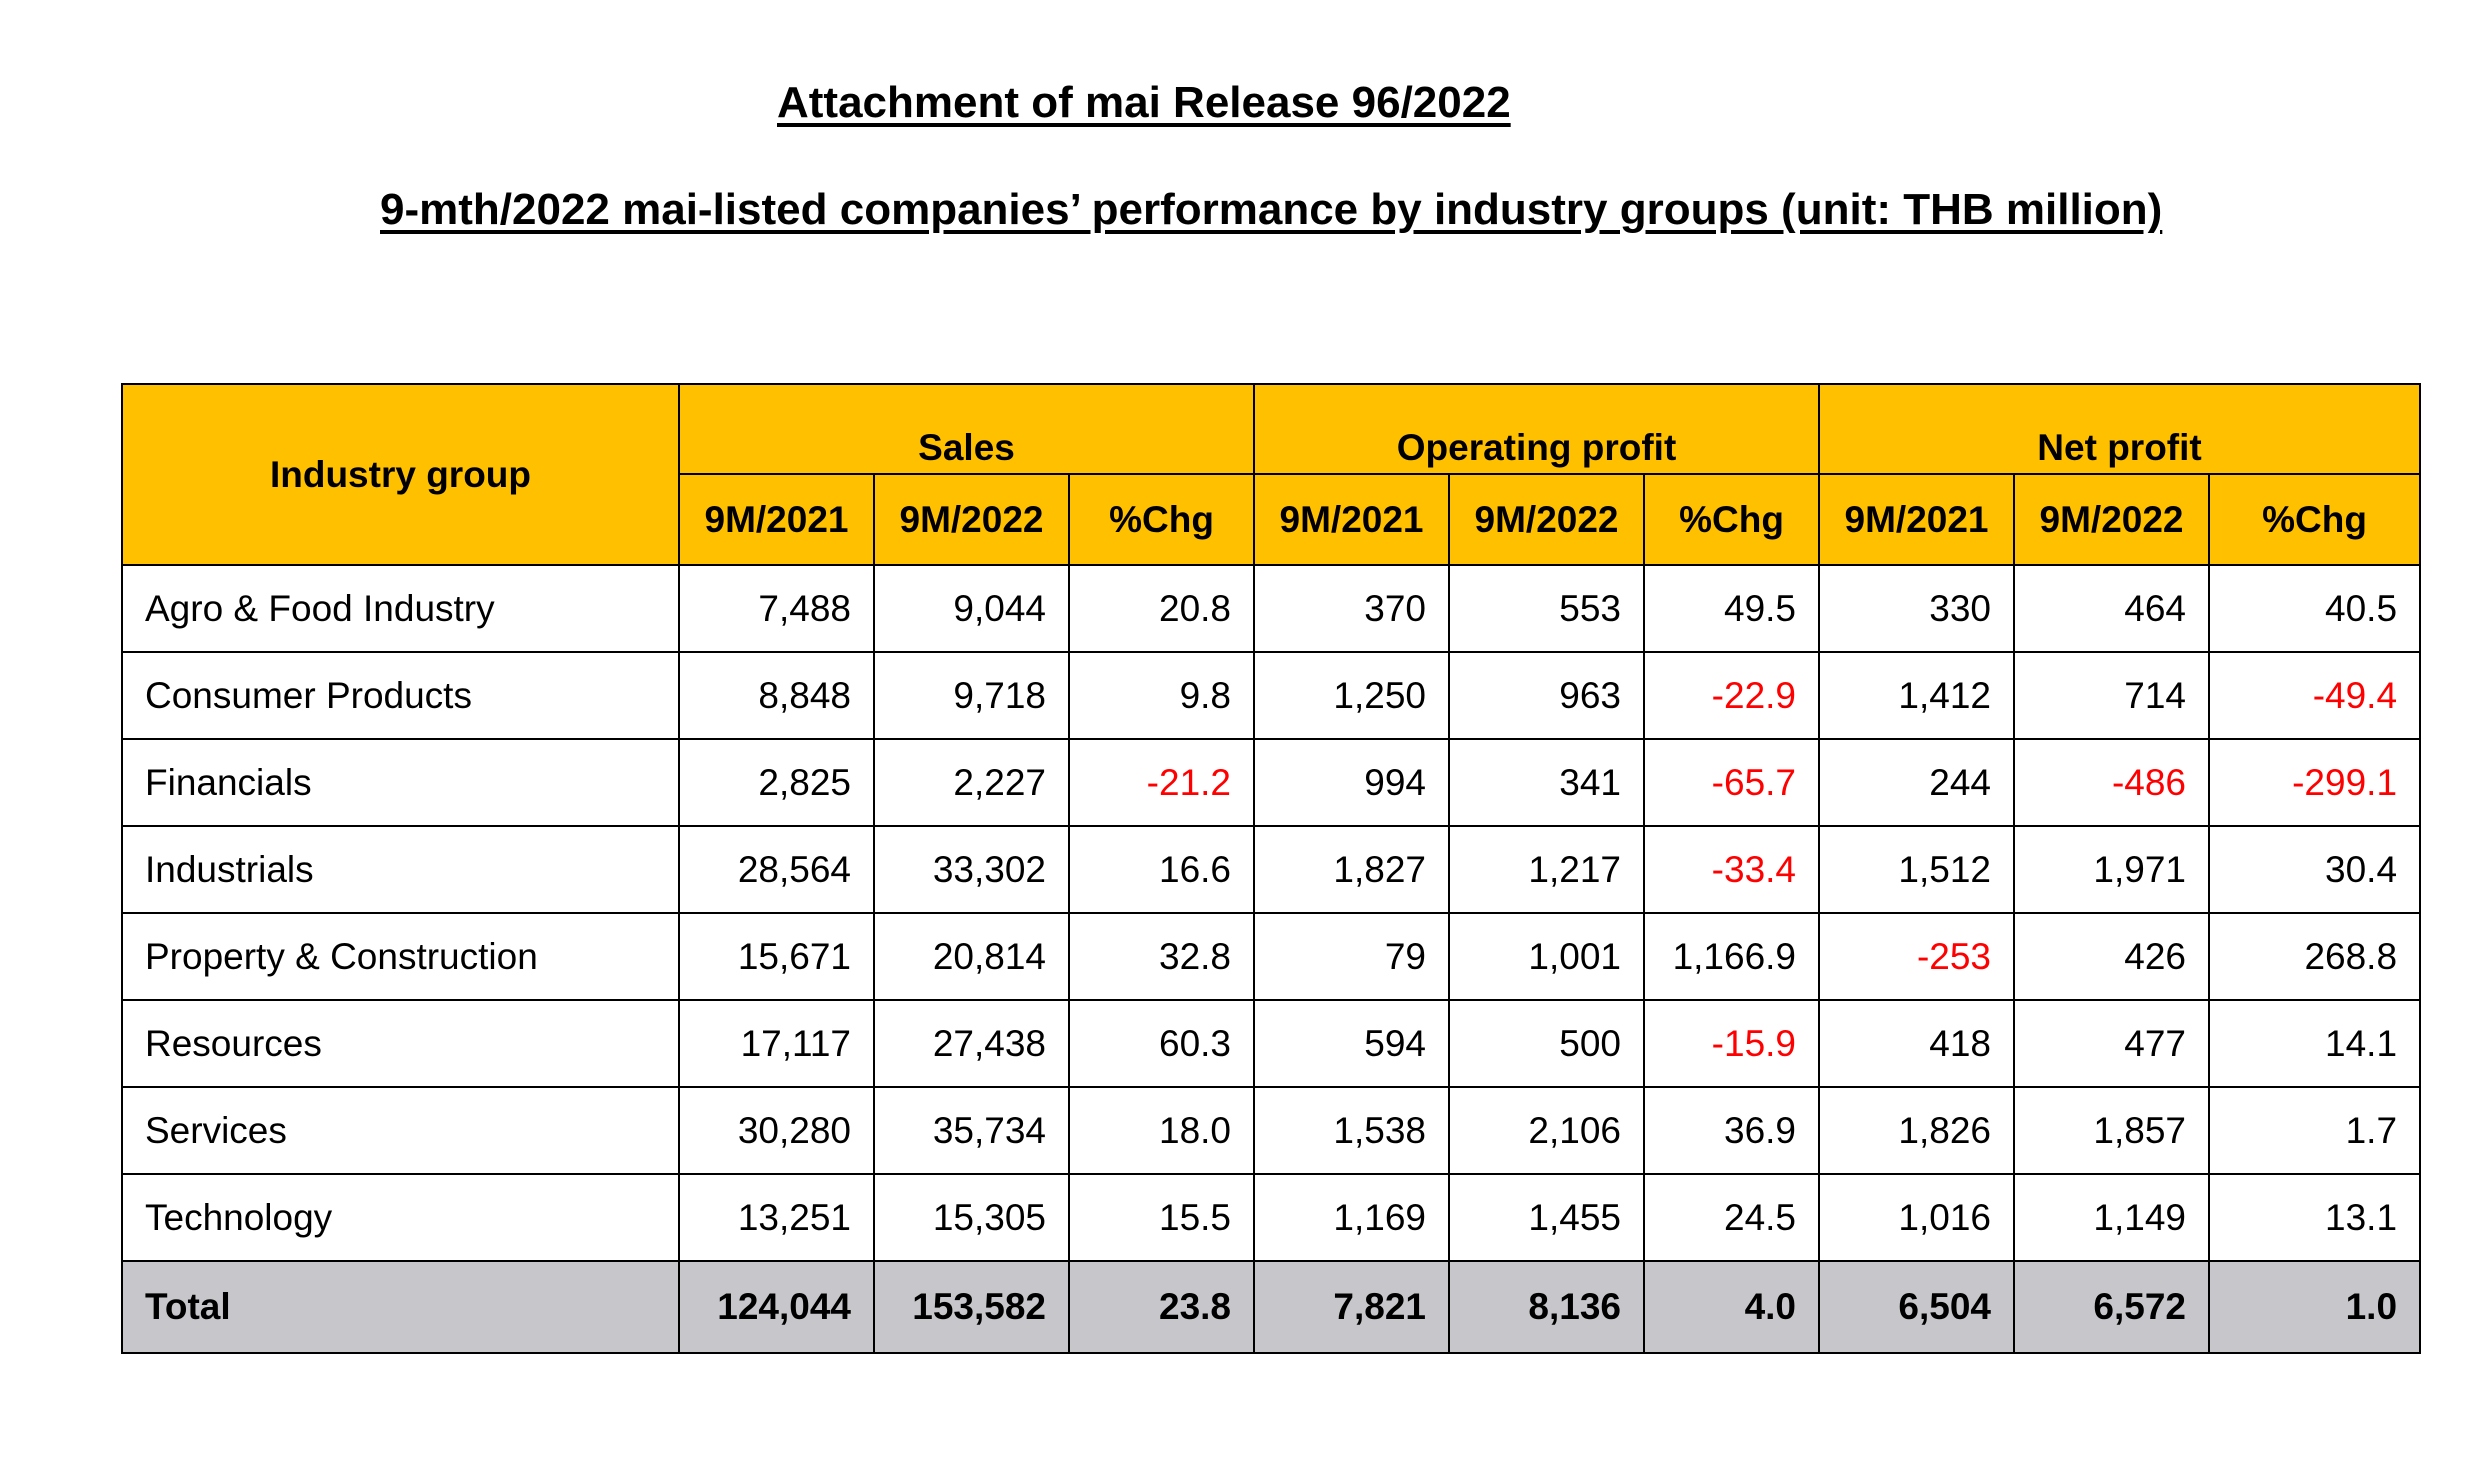 This screenshot has width=2481, height=1477. Describe the element at coordinates (1352, 956) in the screenshot. I see `table-cell: 79` at that location.